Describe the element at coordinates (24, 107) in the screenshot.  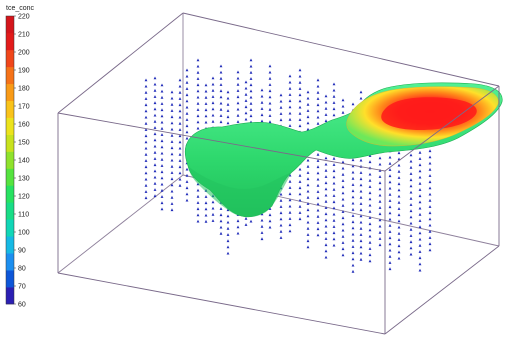
I see `legend-tick-label: 170` at that location.